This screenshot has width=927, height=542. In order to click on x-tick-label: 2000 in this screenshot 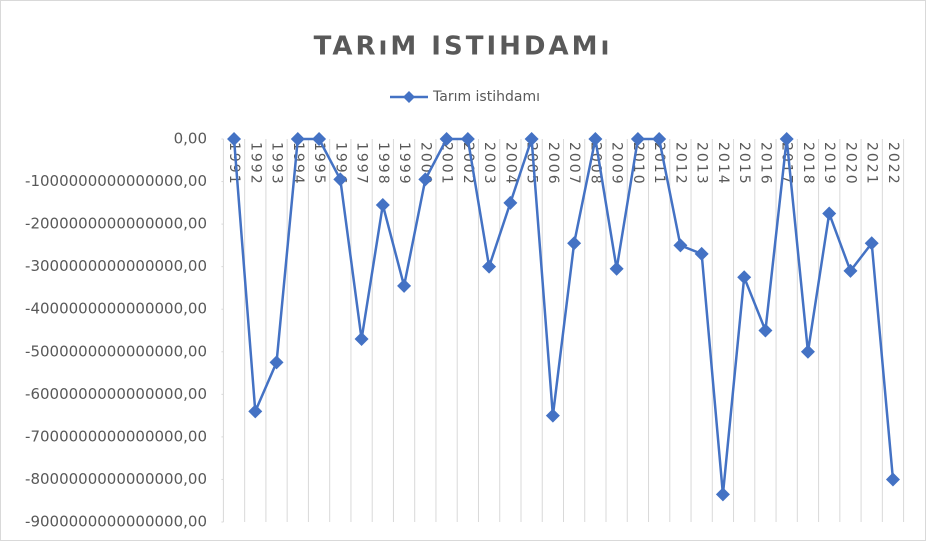, I will do `click(425, 164)`.